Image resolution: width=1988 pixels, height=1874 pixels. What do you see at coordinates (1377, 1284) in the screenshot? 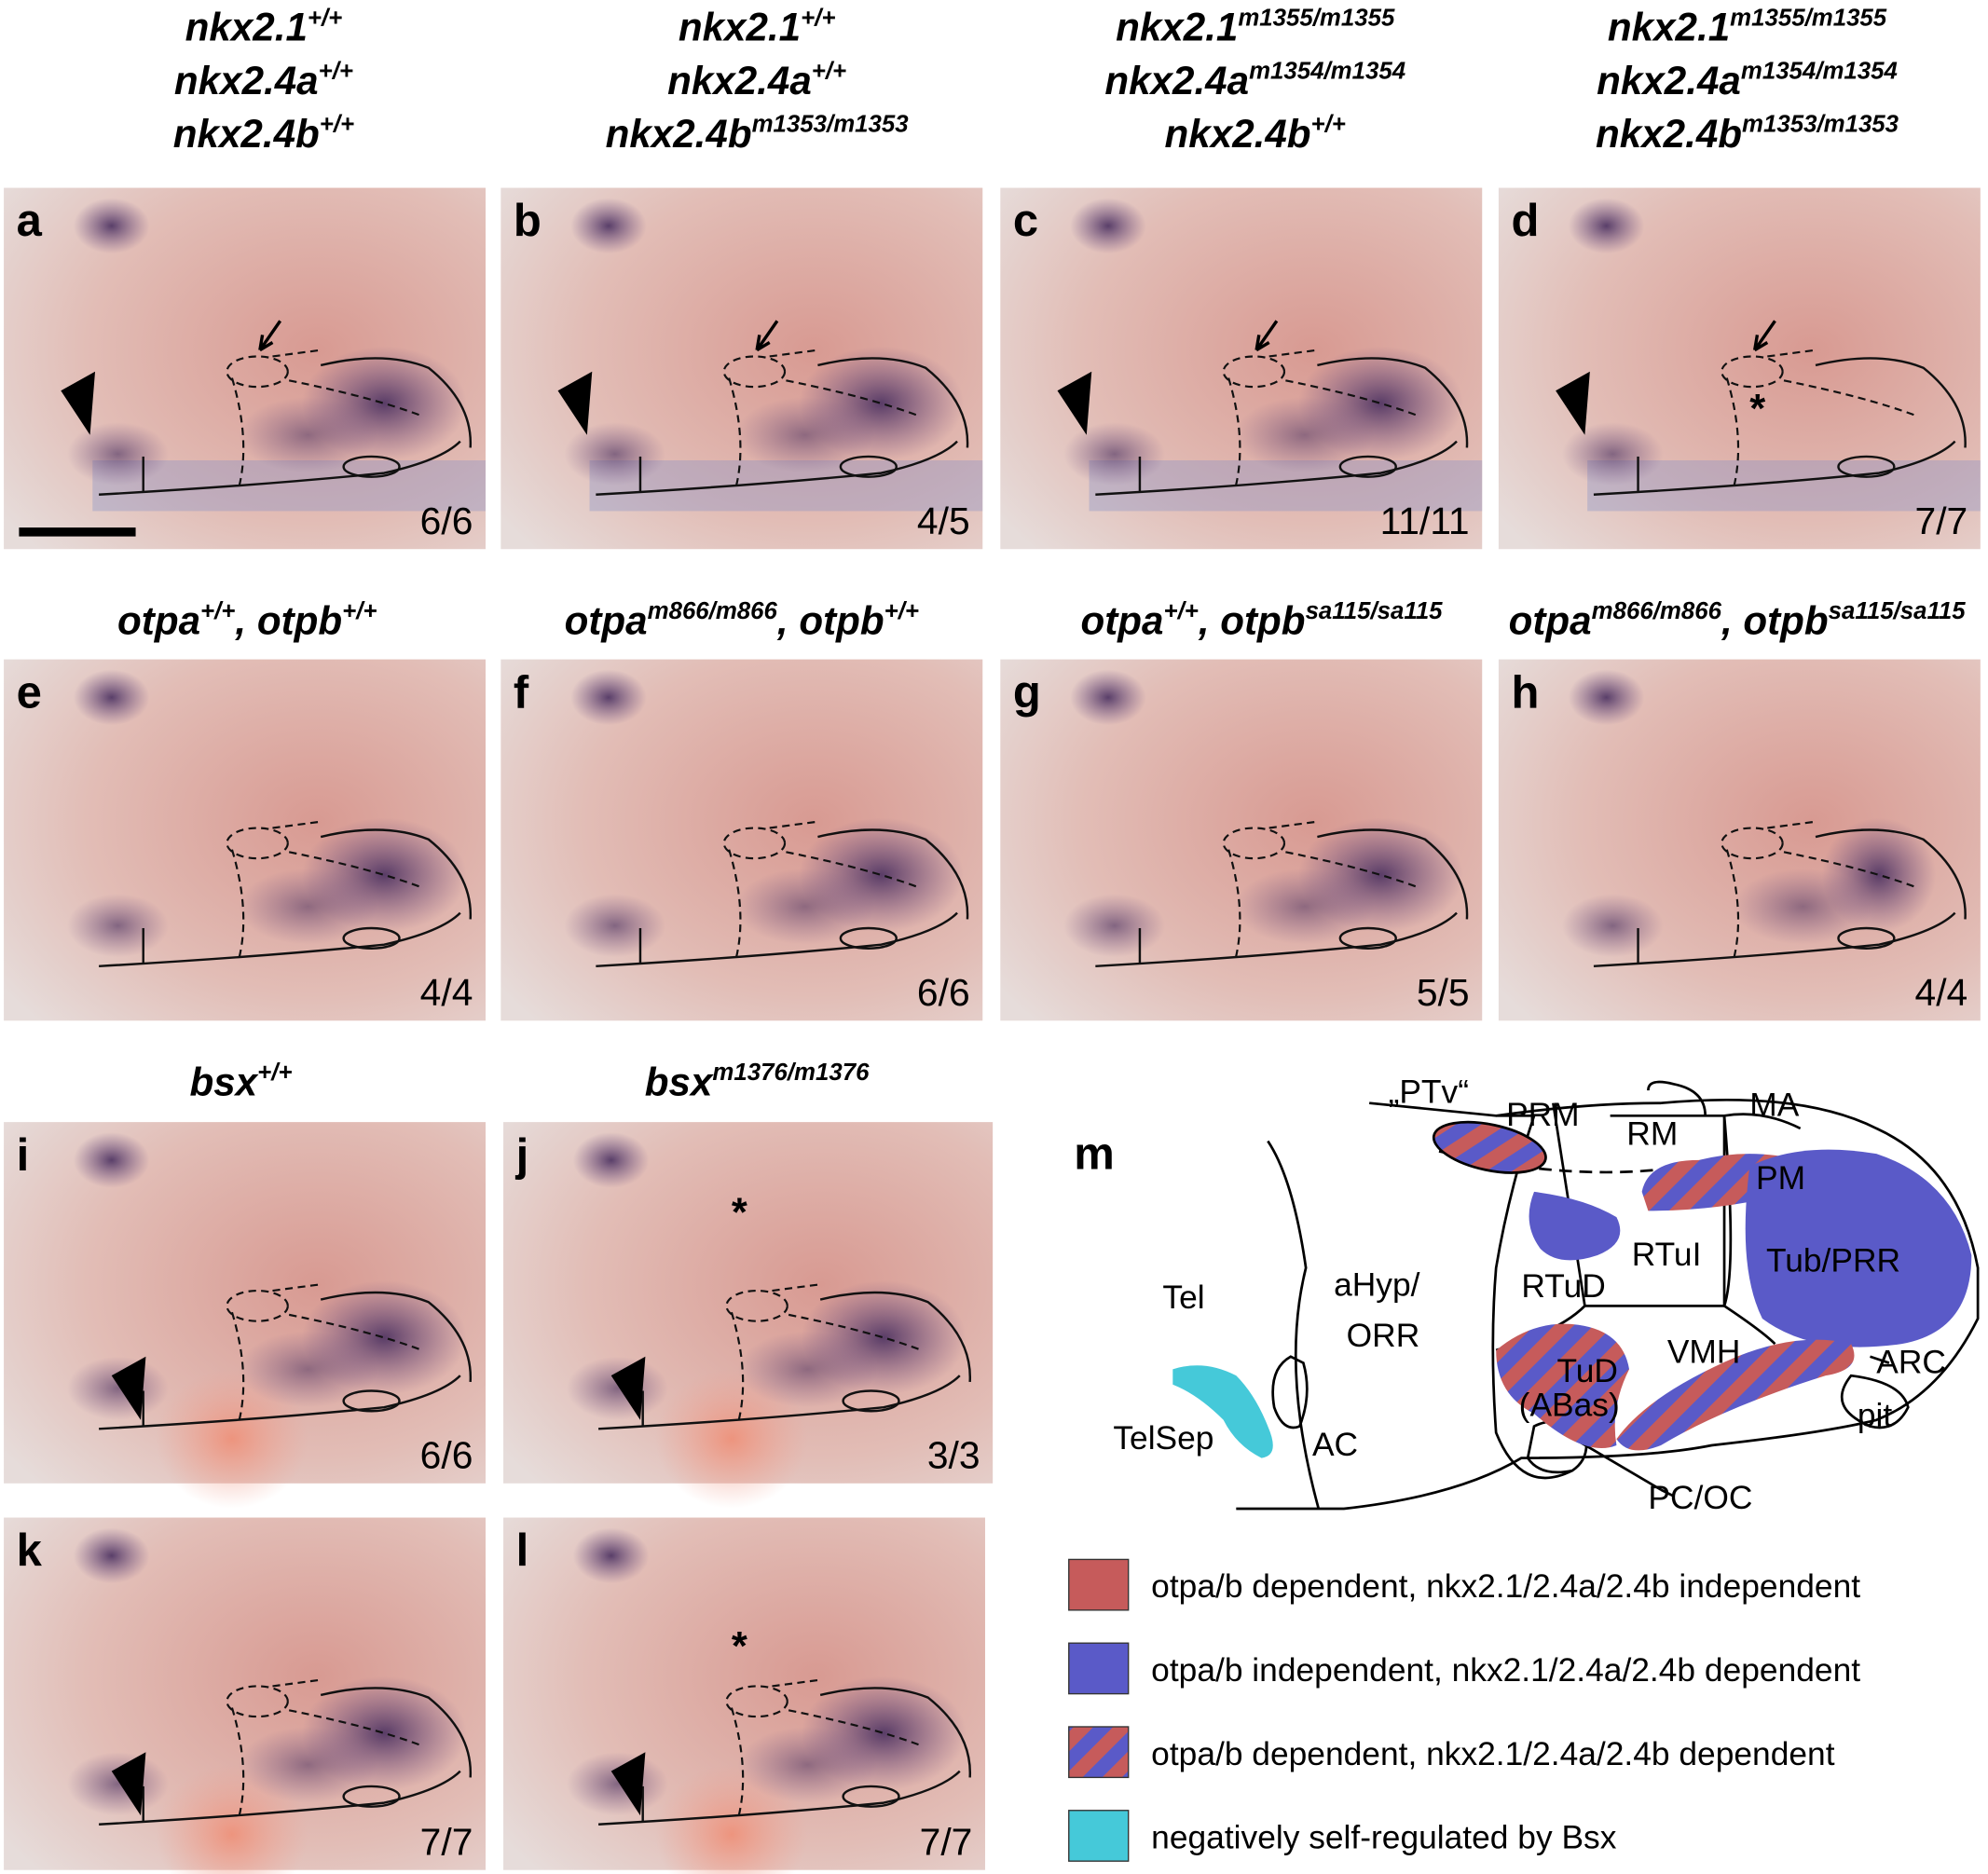
I see `region-label: aHyp/` at bounding box center [1377, 1284].